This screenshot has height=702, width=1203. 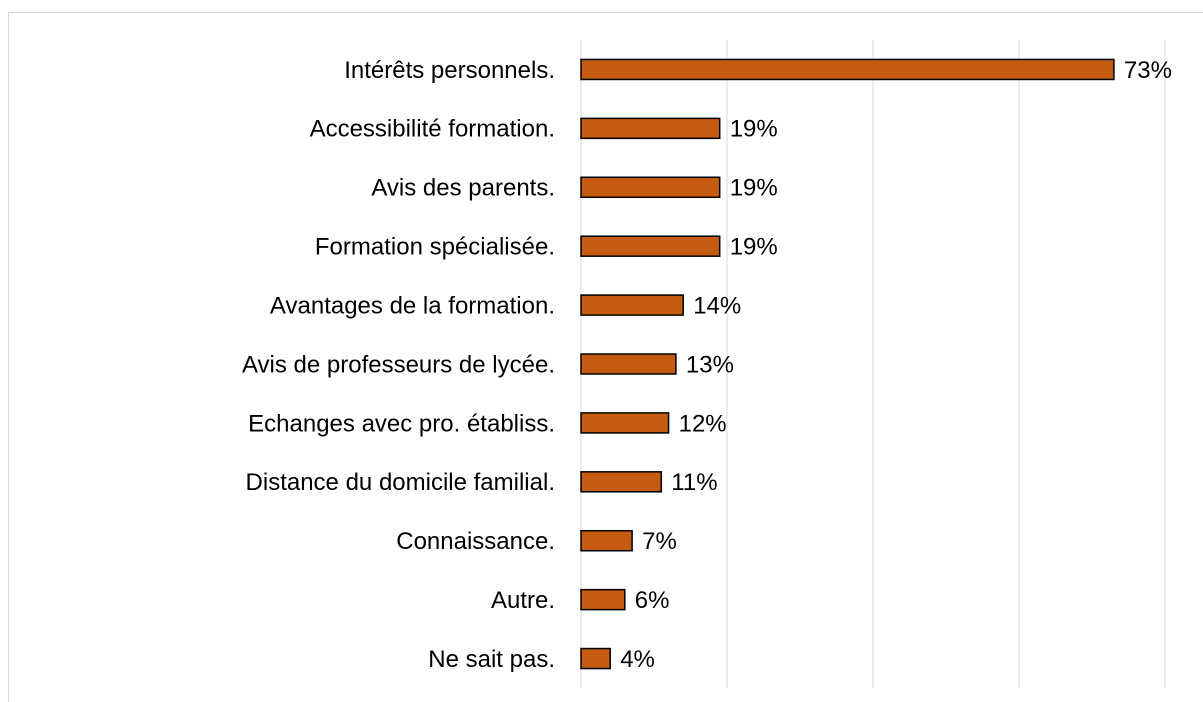 I want to click on data-label: 14%, so click(x=717, y=305).